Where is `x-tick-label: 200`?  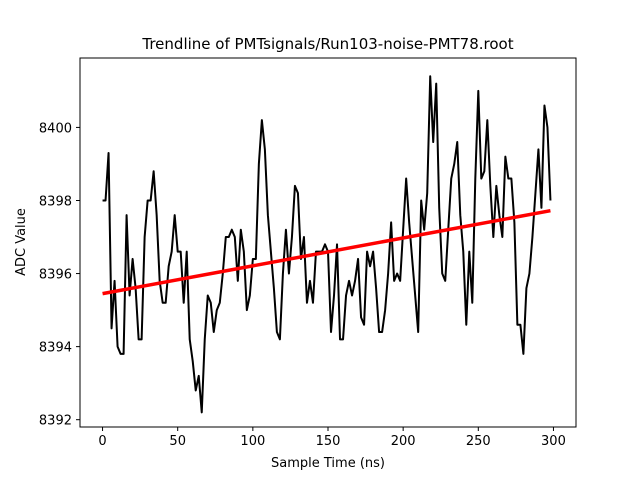 x-tick-label: 200 is located at coordinates (403, 441).